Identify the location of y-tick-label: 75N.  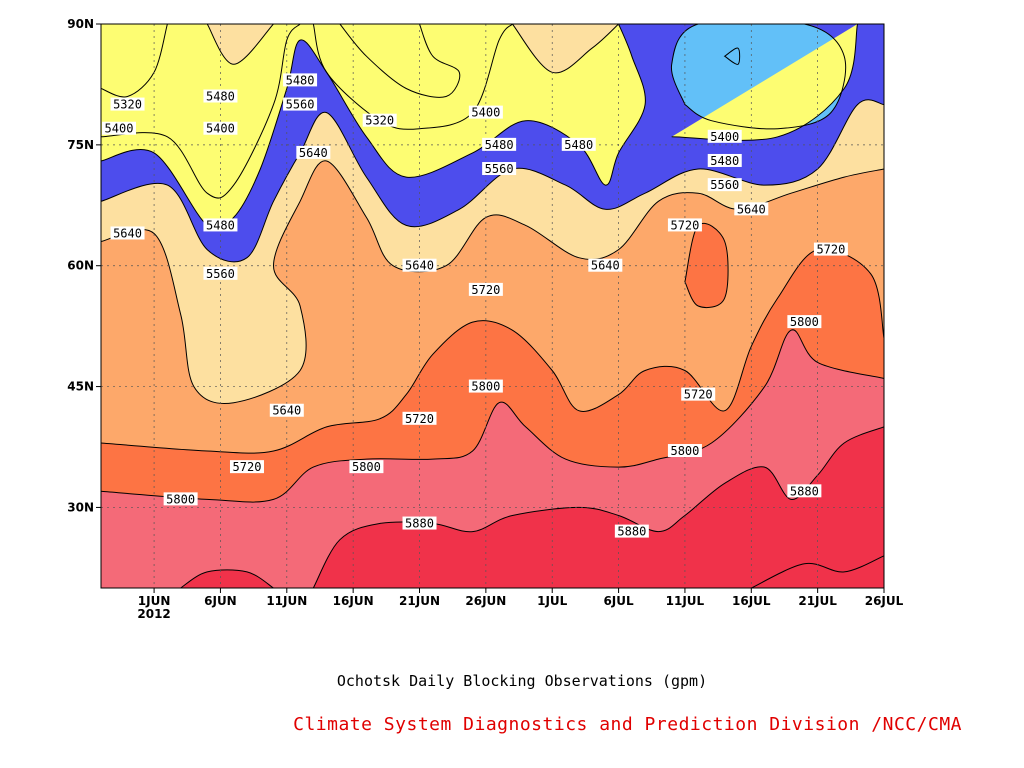
(80, 145).